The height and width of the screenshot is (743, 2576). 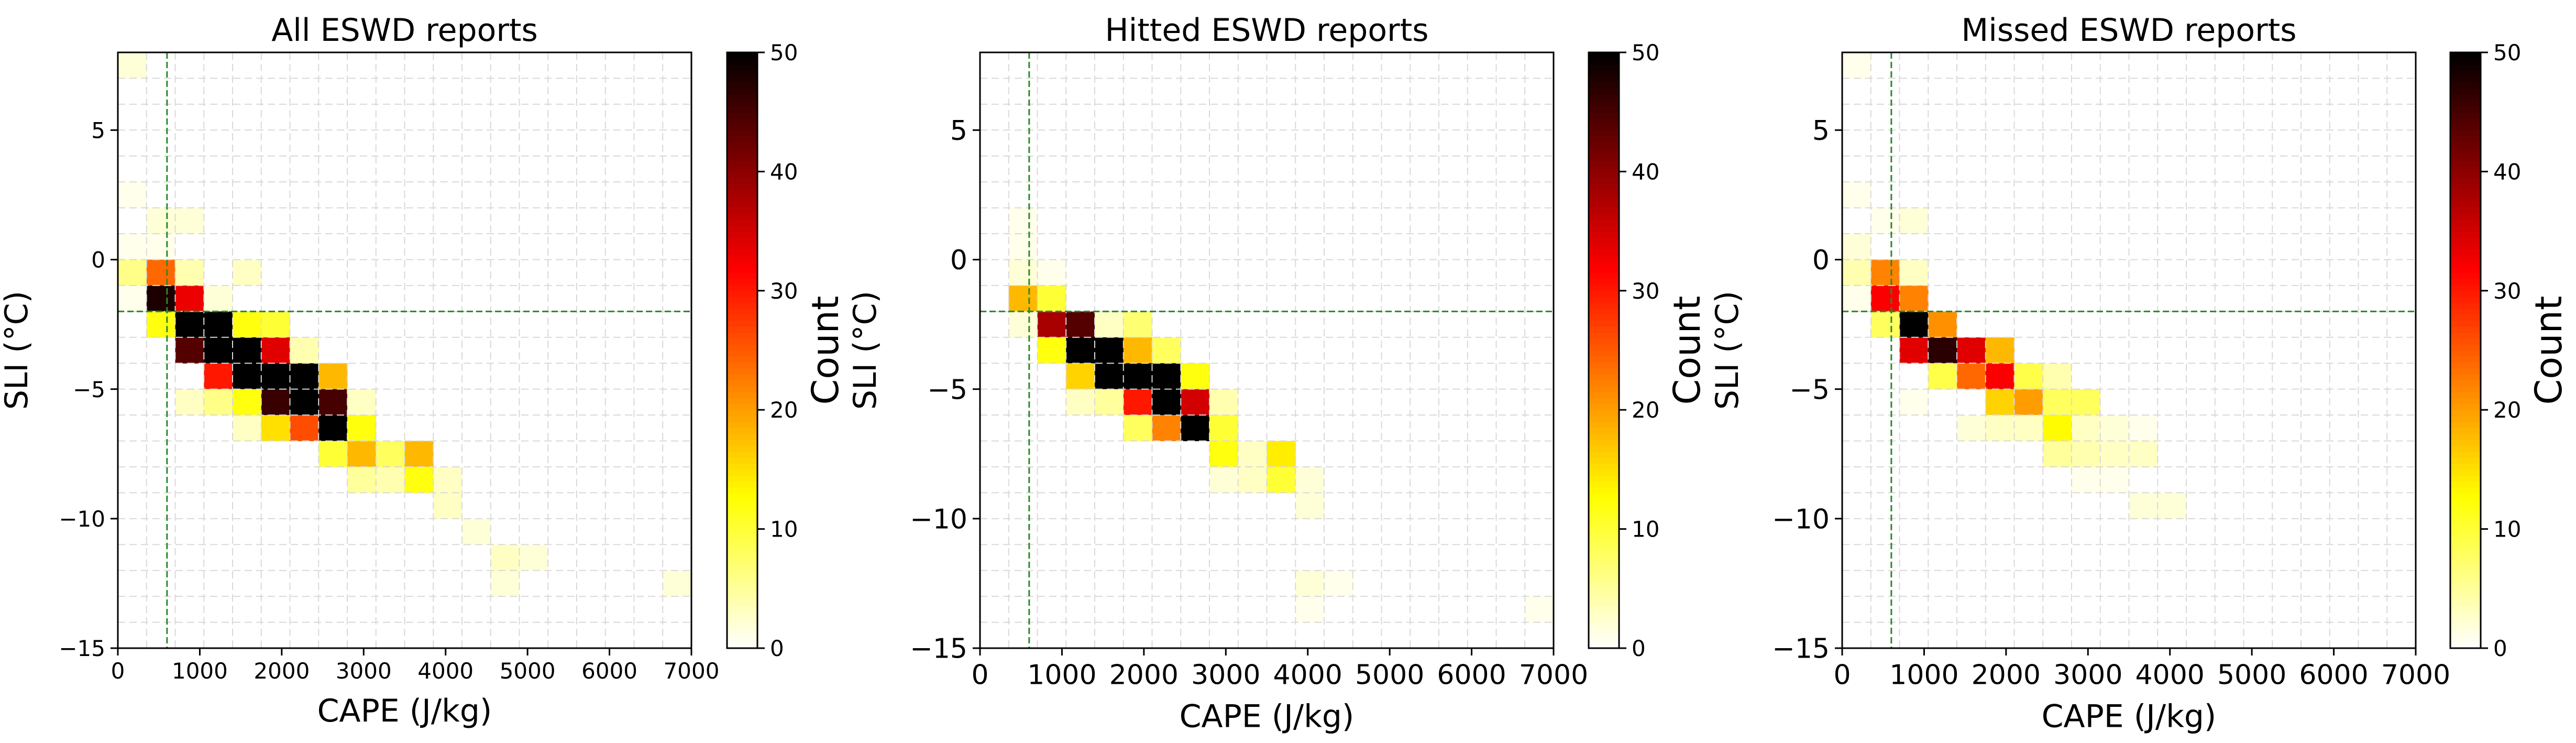 What do you see at coordinates (1645, 171) in the screenshot?
I see `colorbar-tick-label: 40` at bounding box center [1645, 171].